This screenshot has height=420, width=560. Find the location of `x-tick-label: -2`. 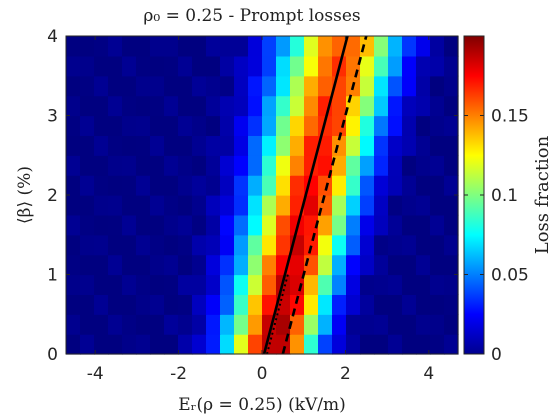

x-tick-label: -2 is located at coordinates (178, 374).